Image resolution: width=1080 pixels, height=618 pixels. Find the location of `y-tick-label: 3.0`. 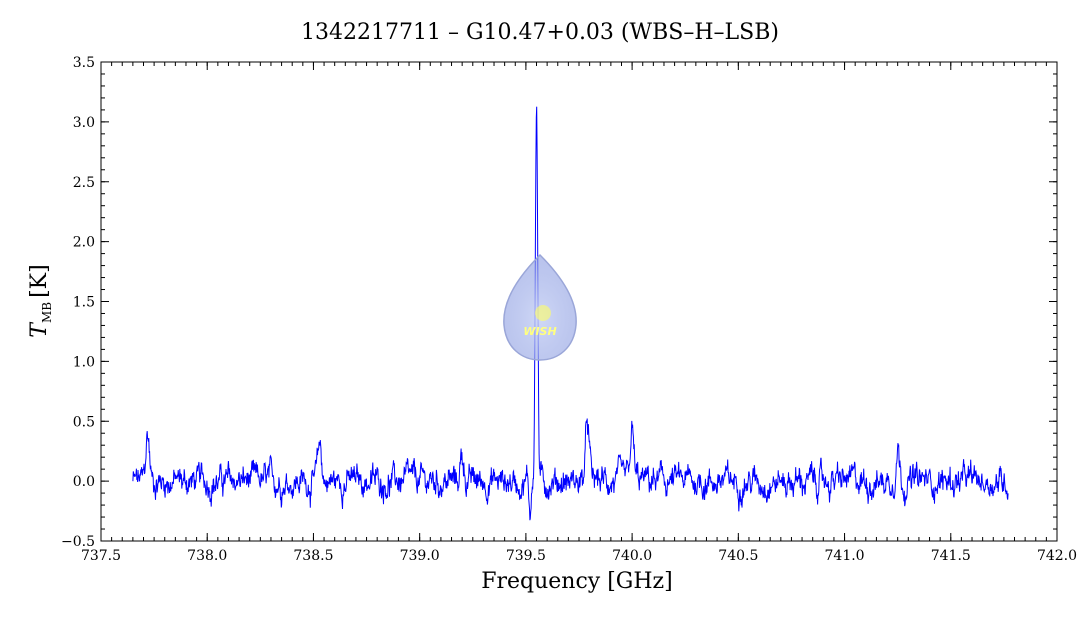

y-tick-label: 3.0 is located at coordinates (84, 123).